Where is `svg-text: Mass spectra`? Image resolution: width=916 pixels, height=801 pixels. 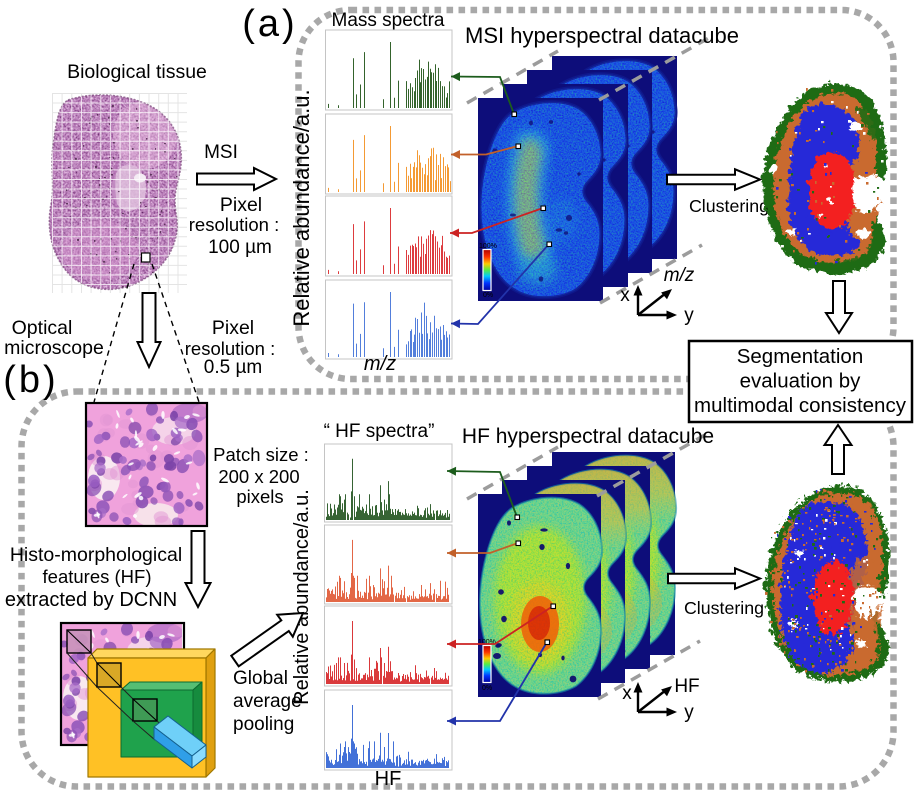
svg-text: Mass spectra is located at coordinates (388, 20).